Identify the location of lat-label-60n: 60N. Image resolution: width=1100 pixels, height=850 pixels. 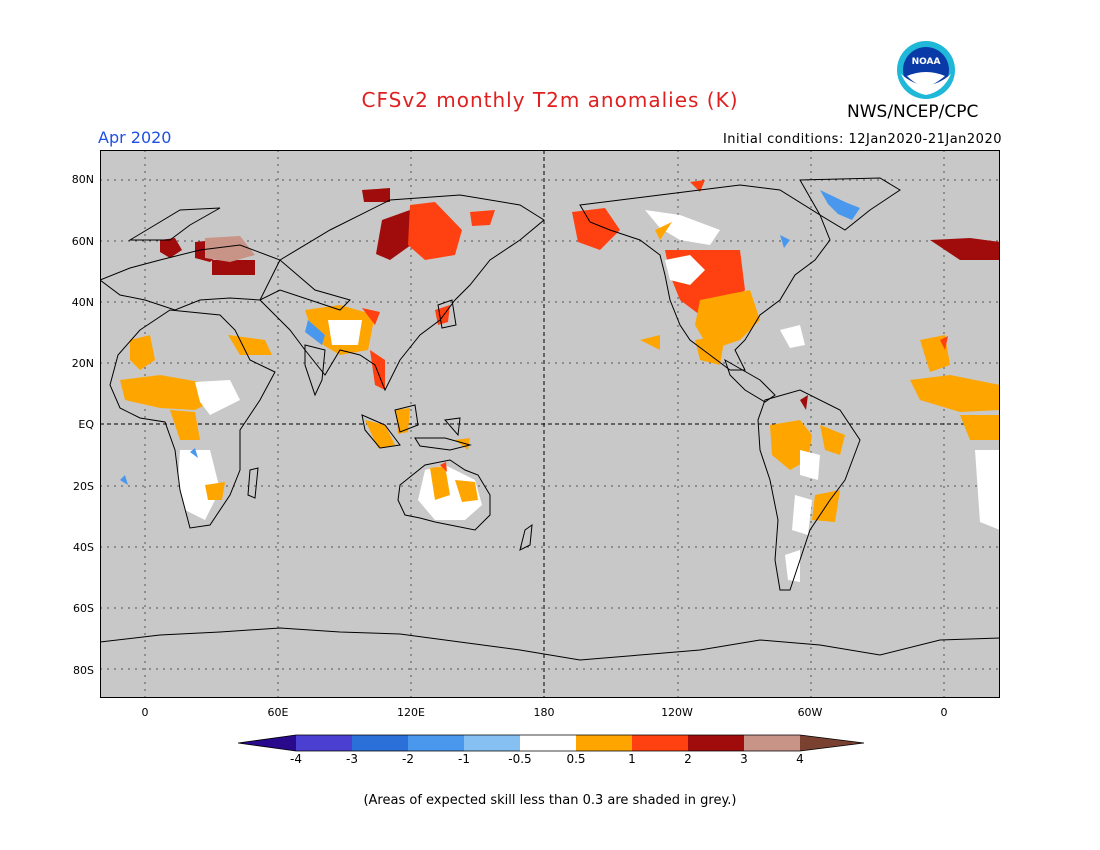
(82, 241).